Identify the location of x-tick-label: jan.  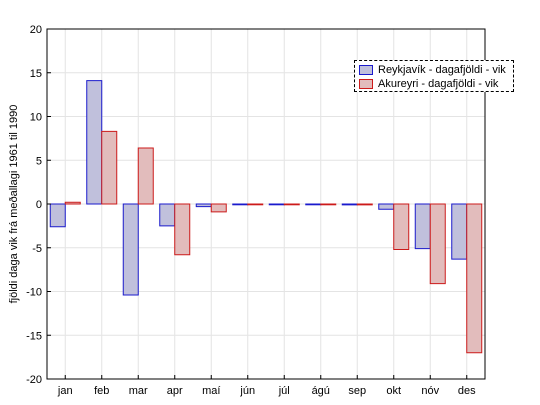
(65, 391).